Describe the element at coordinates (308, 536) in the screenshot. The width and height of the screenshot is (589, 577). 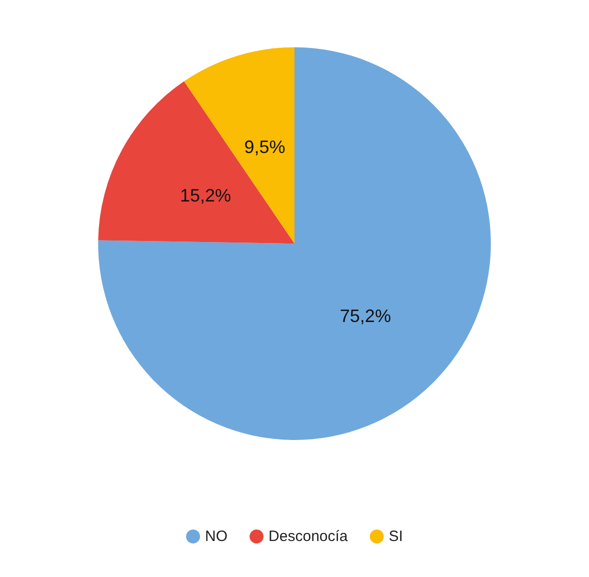
I see `legend-label: Desconocía` at that location.